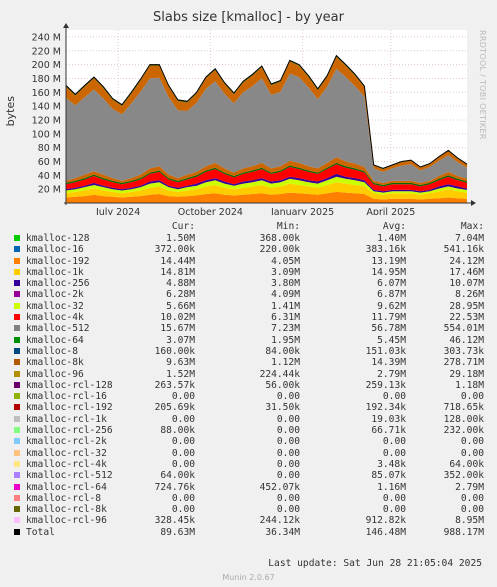  What do you see at coordinates (388, 476) in the screenshot?
I see `legend-avg: 85.07k` at bounding box center [388, 476].